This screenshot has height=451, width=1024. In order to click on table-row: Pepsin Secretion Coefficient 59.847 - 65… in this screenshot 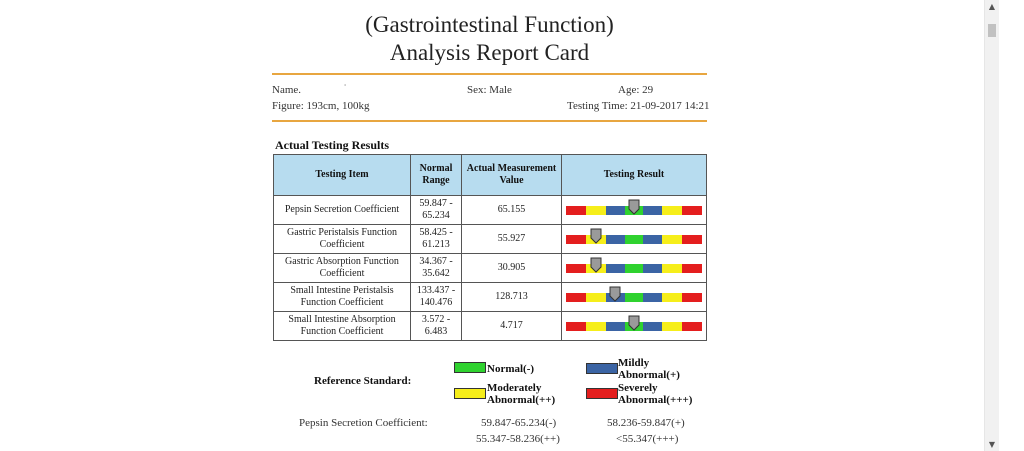, I will do `click(490, 210)`.